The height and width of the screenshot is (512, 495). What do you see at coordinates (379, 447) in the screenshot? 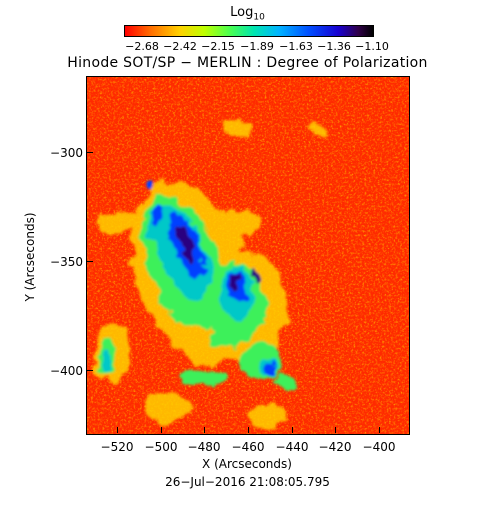
I see `x-tick-label: −400` at bounding box center [379, 447].